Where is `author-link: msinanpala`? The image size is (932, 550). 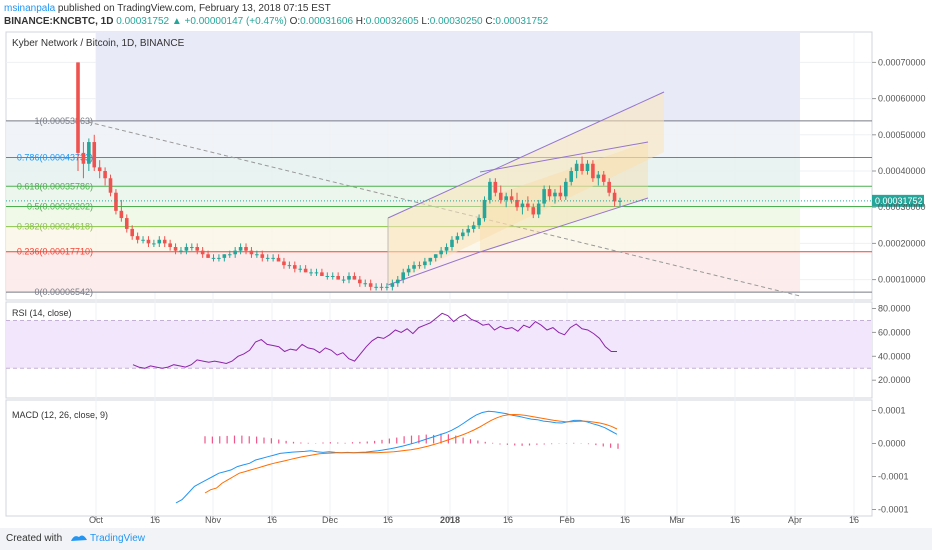
author-link: msinanpala is located at coordinates (30, 8).